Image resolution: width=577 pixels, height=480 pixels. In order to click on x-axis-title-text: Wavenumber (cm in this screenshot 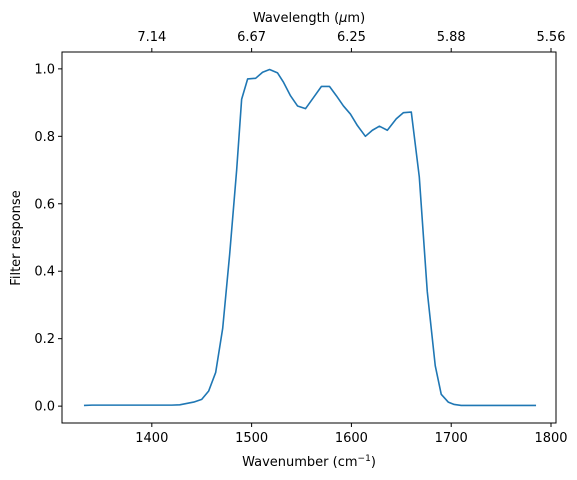, I will do `click(299, 462)`.